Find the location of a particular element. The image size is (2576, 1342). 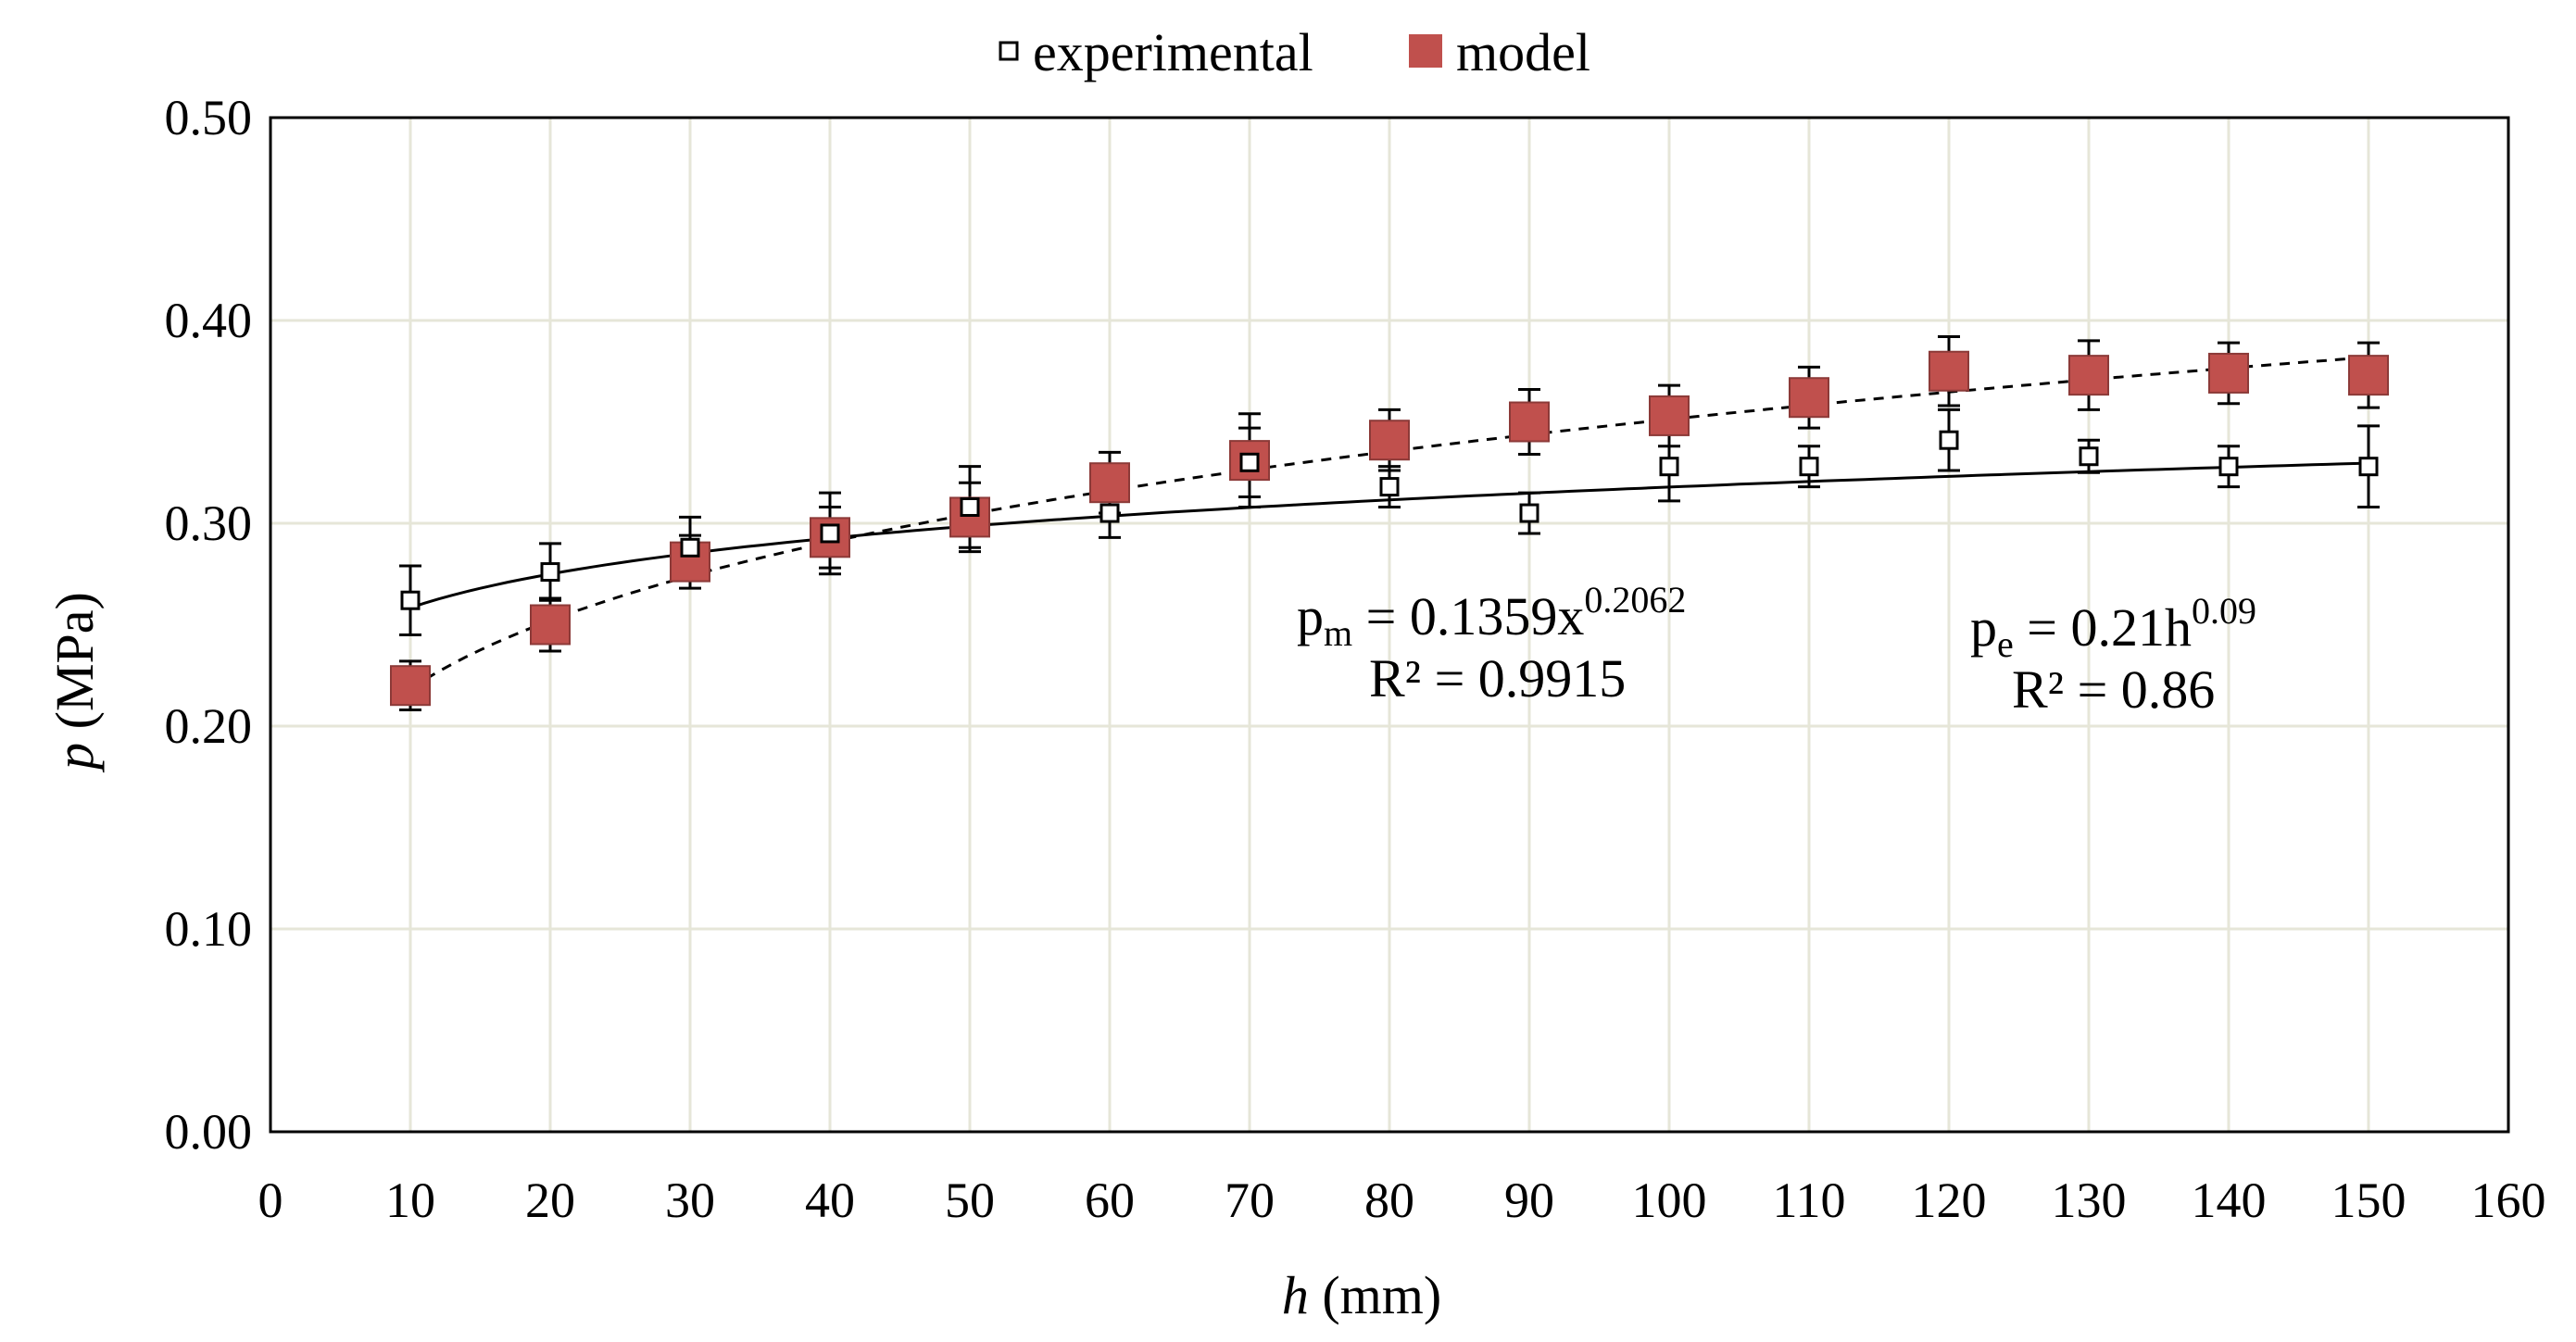

y-tick-label: 0.30 is located at coordinates (209, 523).